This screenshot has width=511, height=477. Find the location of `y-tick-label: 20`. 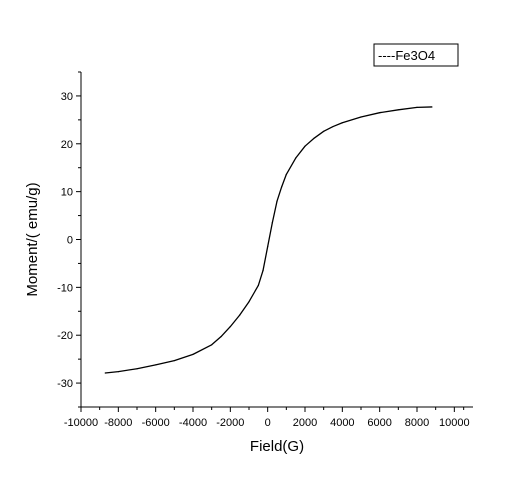

y-tick-label: 20 is located at coordinates (67, 145).